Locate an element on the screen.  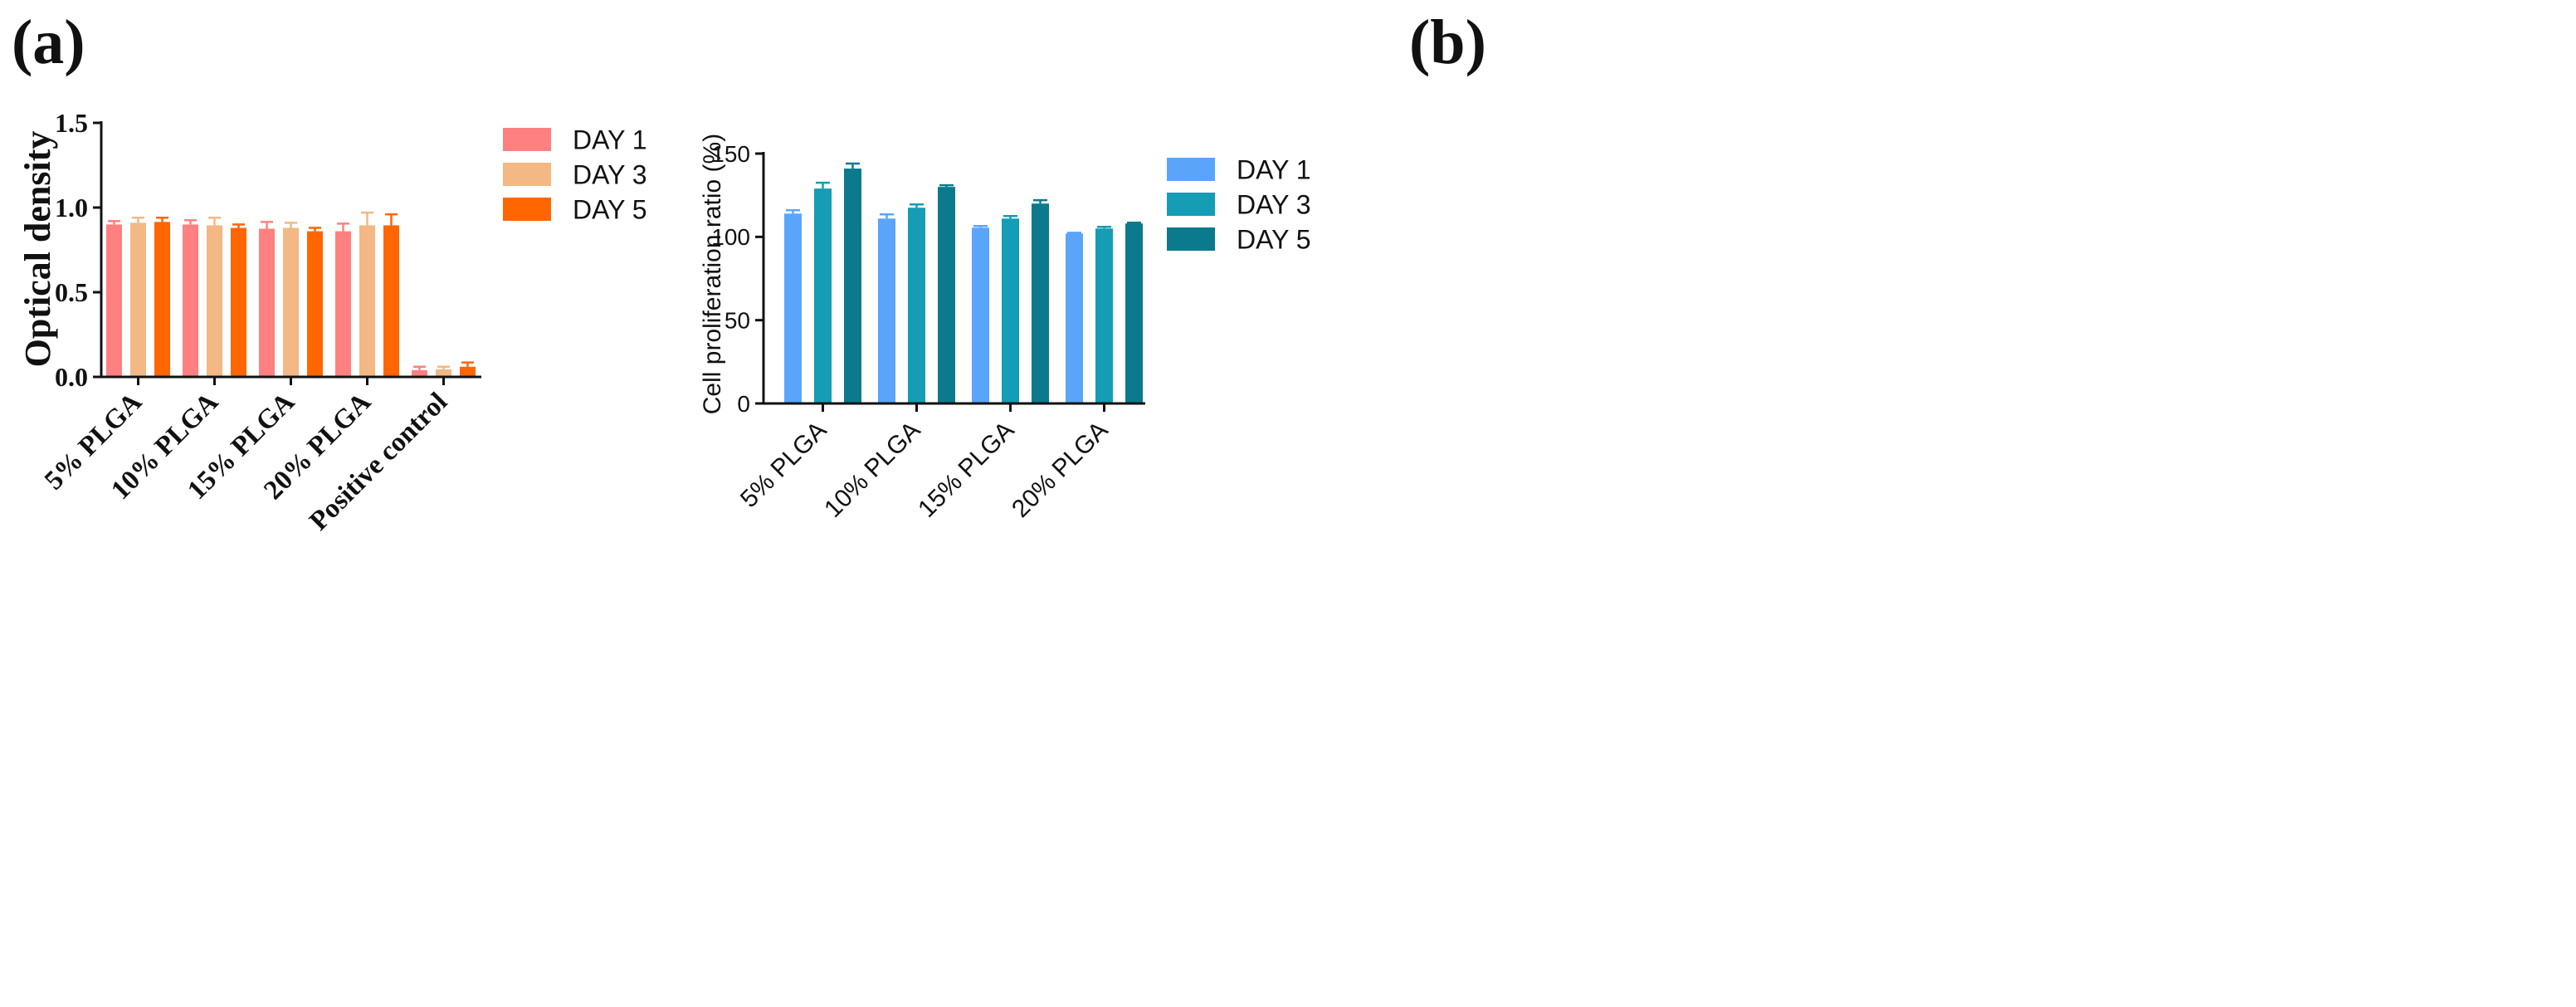
panel-a-label: (a) is located at coordinates (49, 42).